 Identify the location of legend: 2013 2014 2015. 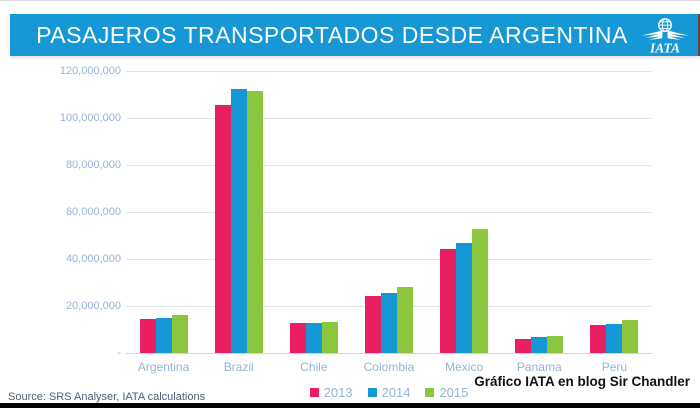
(389, 392).